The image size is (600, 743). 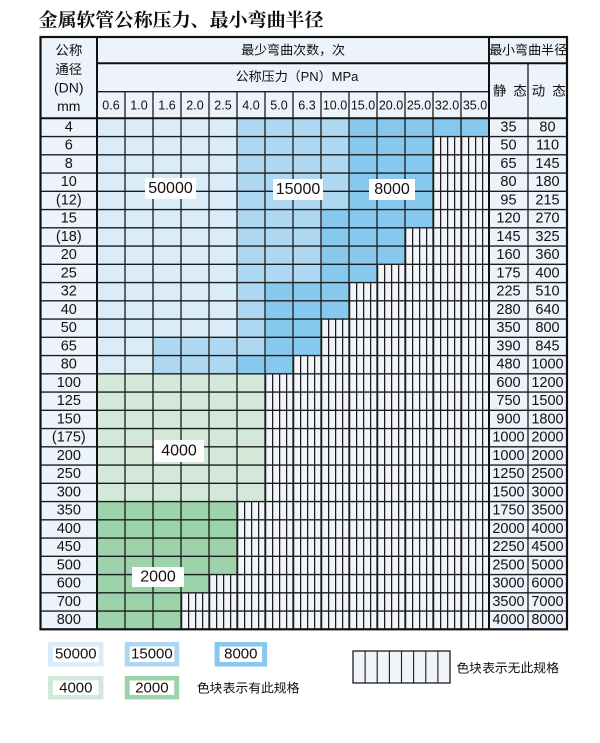 I want to click on svg-text: (12), so click(x=69, y=200).